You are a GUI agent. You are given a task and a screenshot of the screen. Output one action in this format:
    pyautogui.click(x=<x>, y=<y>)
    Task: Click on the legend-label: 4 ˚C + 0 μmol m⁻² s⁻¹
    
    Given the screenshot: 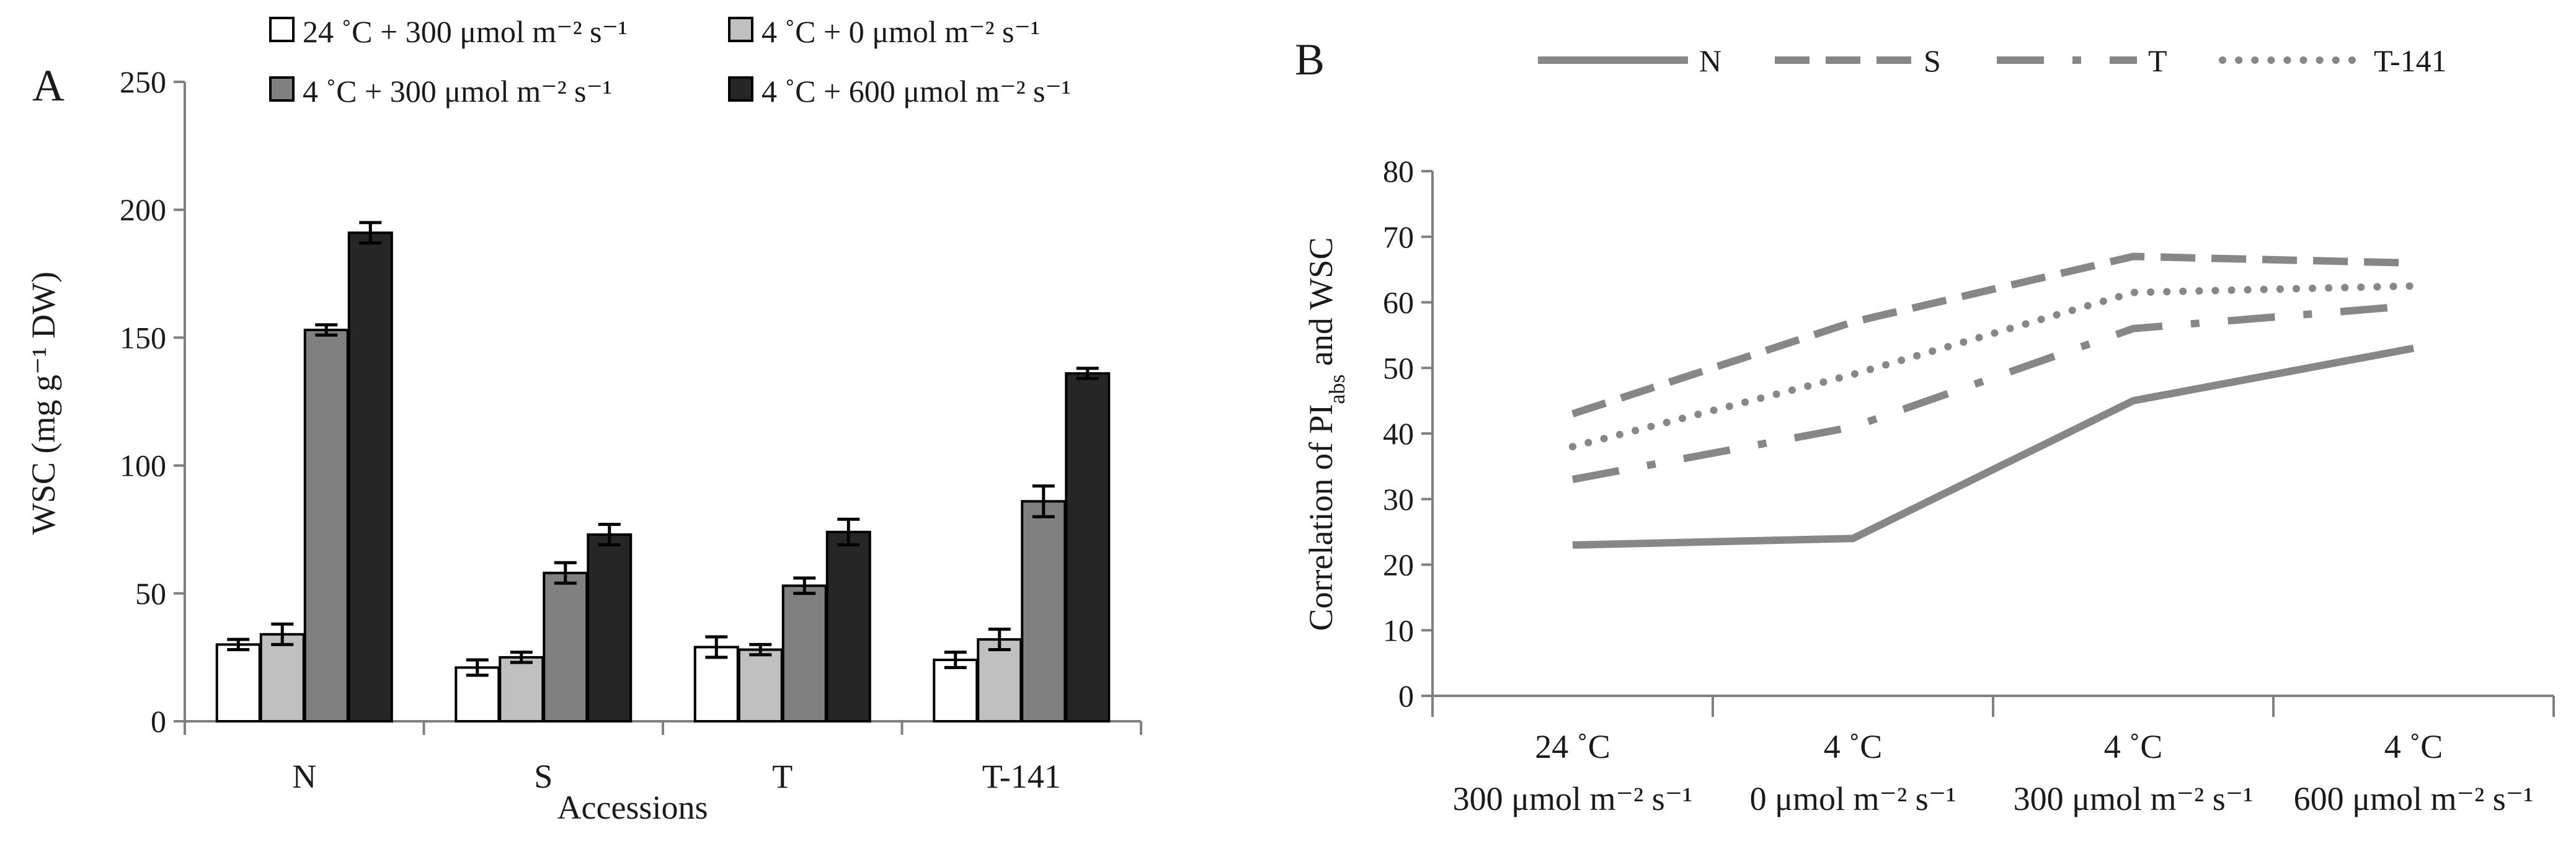 What is the action you would take?
    pyautogui.click(x=901, y=31)
    